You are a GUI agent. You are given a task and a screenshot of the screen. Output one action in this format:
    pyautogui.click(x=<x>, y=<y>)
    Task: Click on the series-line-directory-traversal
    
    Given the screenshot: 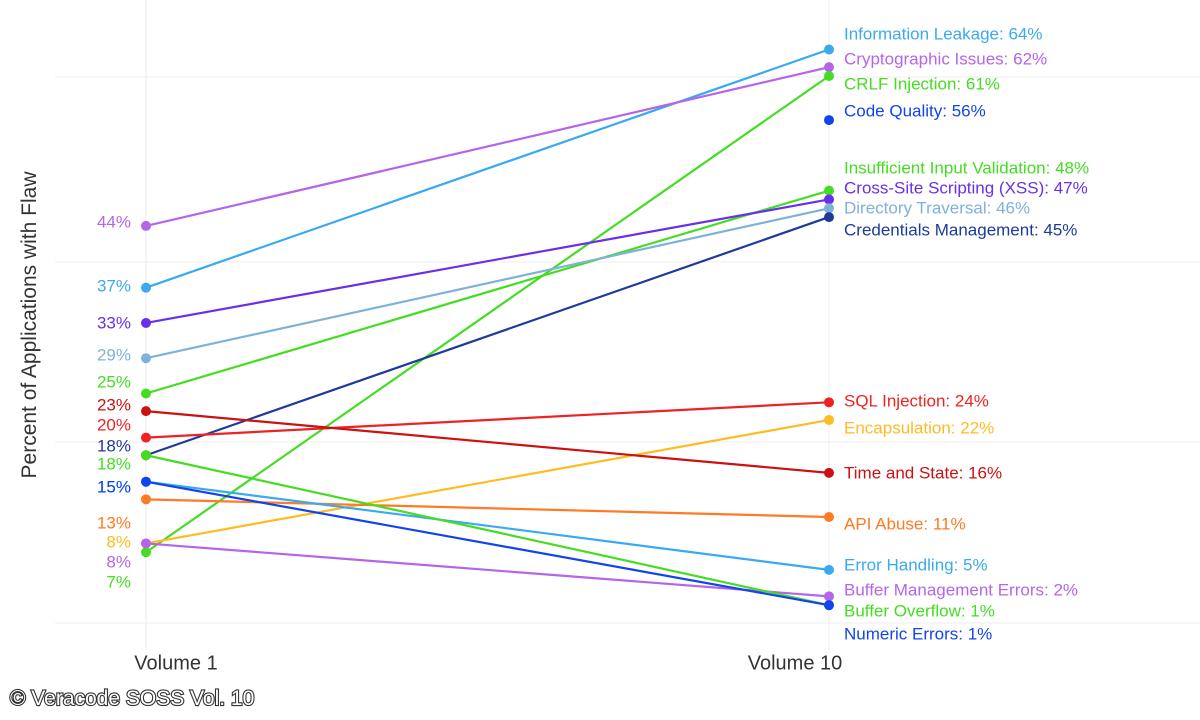 What is the action you would take?
    pyautogui.click(x=487, y=283)
    